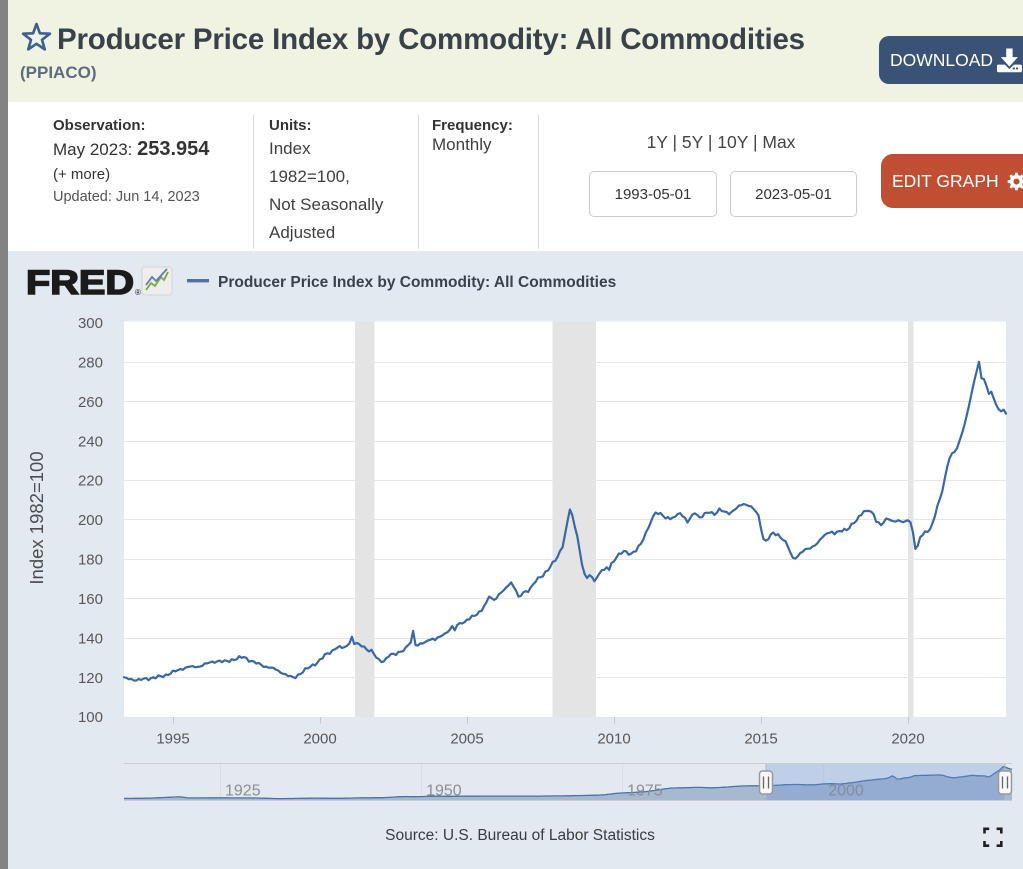 This screenshot has height=869, width=1023. Describe the element at coordinates (90, 441) in the screenshot. I see `svg-text: 240` at that location.